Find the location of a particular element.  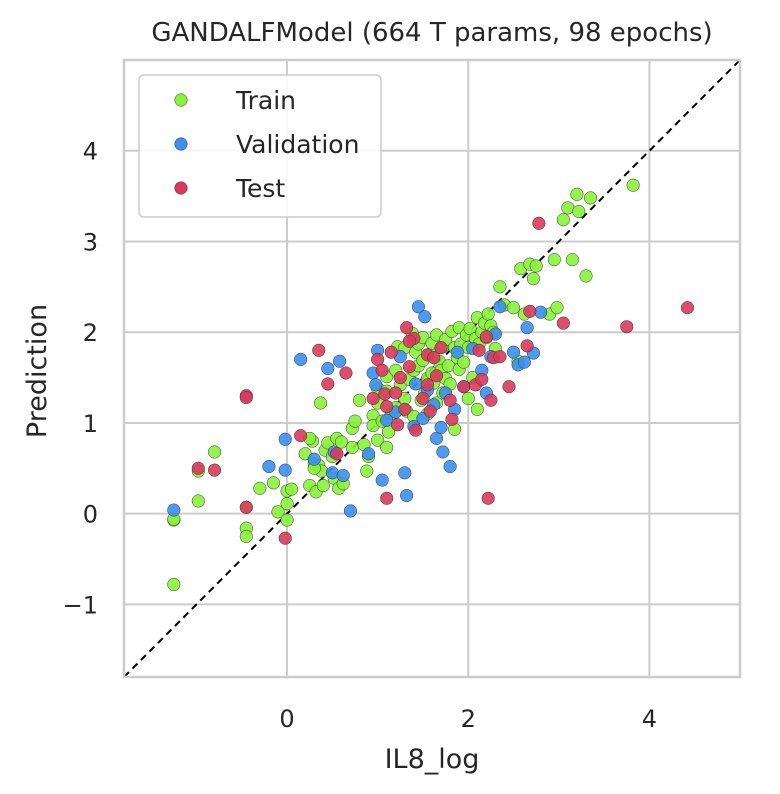

legend-box is located at coordinates (260, 146).